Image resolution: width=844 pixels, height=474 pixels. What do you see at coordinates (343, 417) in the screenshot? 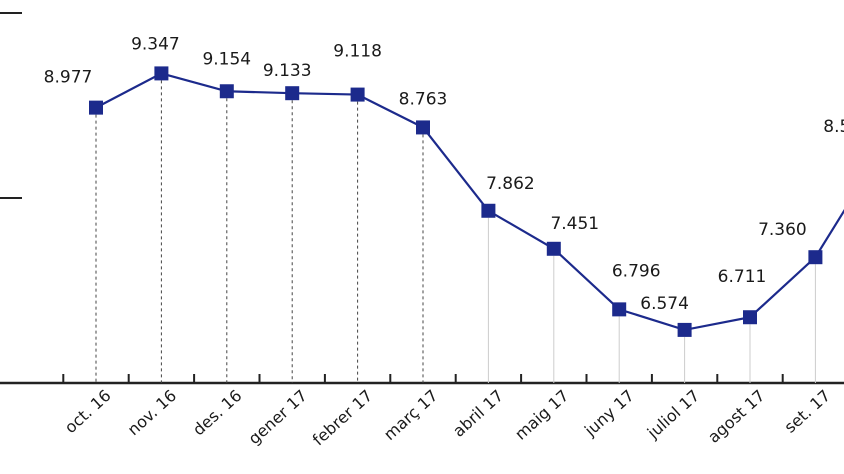
I see `x-tick-label: febrer 17` at bounding box center [343, 417].